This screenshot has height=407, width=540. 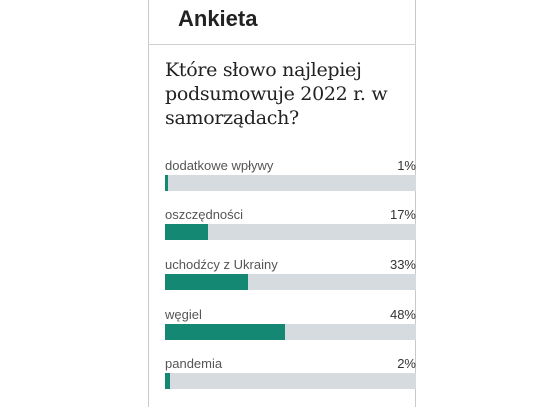 What do you see at coordinates (402, 314) in the screenshot?
I see `option-percent: 48%` at bounding box center [402, 314].